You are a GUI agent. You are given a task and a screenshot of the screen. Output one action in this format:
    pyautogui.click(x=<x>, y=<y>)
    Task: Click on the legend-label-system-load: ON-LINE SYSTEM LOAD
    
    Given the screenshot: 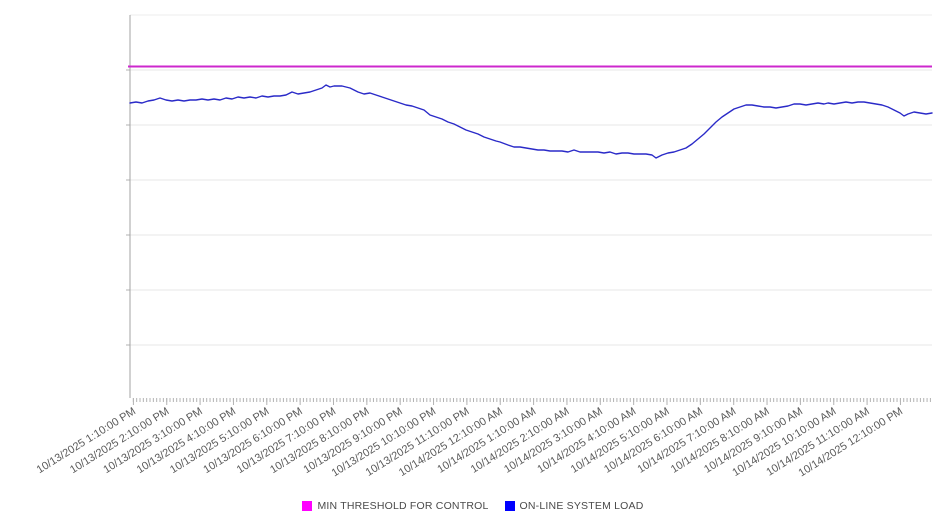 What is the action you would take?
    pyautogui.click(x=581, y=506)
    